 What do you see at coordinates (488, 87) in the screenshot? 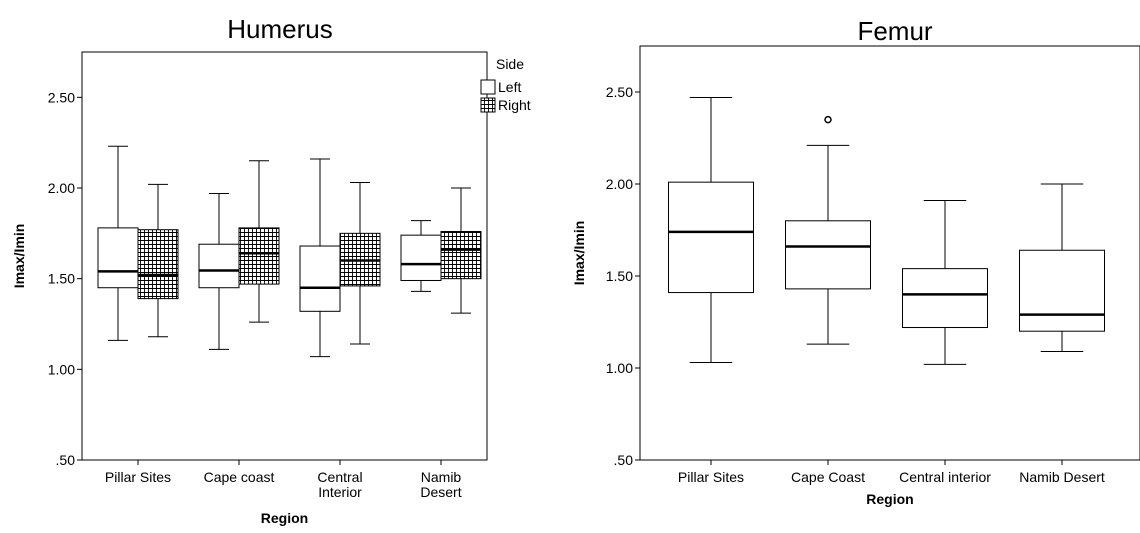
I see `legend-swatch-left` at bounding box center [488, 87].